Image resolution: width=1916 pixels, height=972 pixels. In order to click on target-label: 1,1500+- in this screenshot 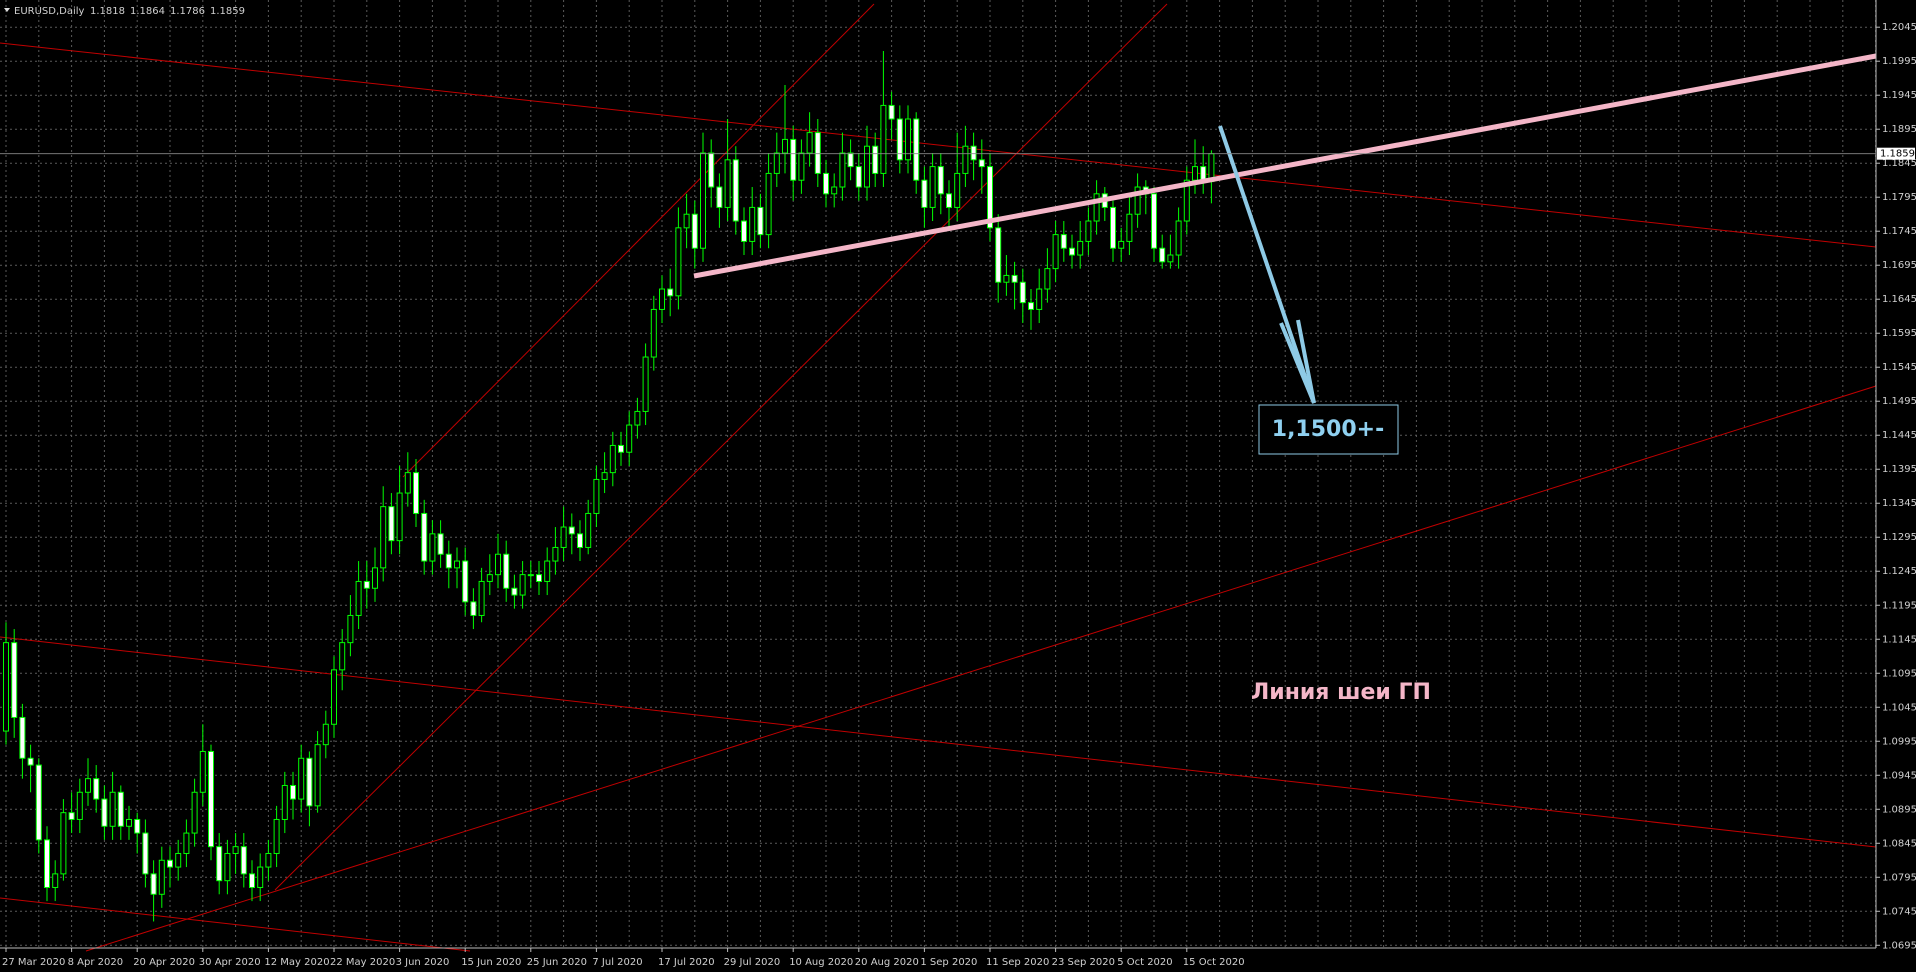, I will do `click(1328, 429)`.